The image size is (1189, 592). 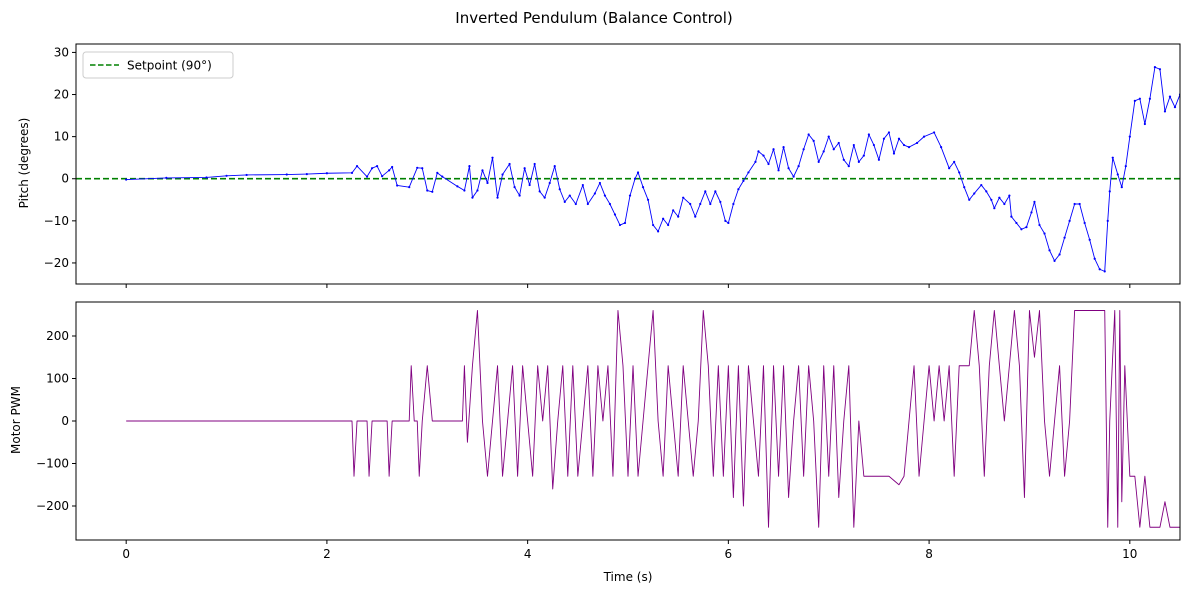 What do you see at coordinates (929, 554) in the screenshot?
I see `x-tick-label: 8` at bounding box center [929, 554].